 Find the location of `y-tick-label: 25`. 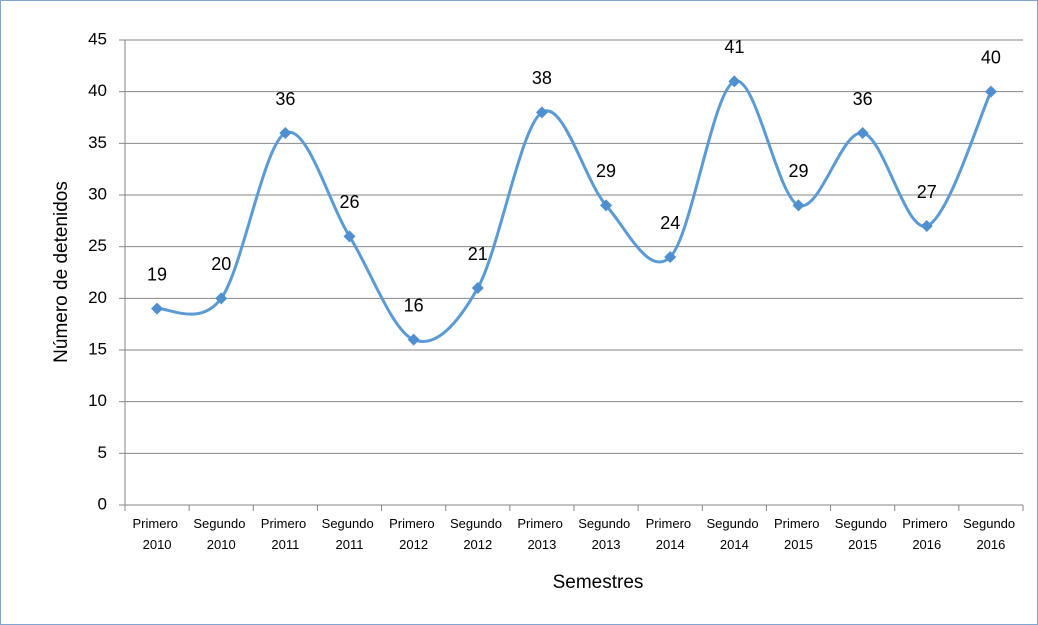

y-tick-label: 25 is located at coordinates (97, 245).